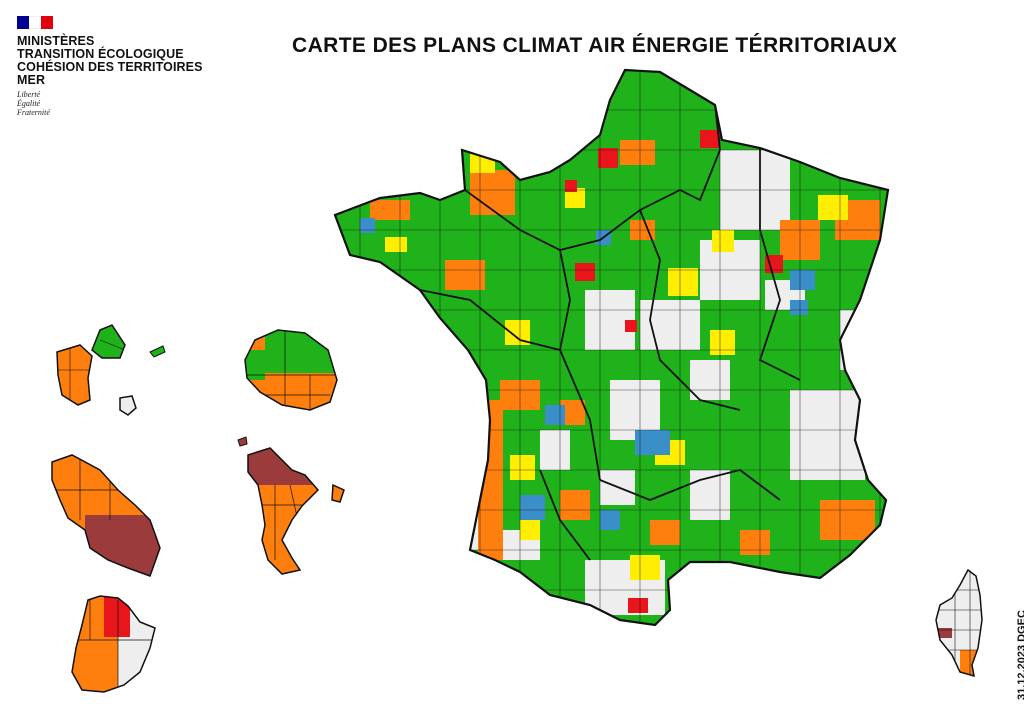 This screenshot has width=1024, height=724. I want to click on motto-liberte: Liberté, so click(29, 94).